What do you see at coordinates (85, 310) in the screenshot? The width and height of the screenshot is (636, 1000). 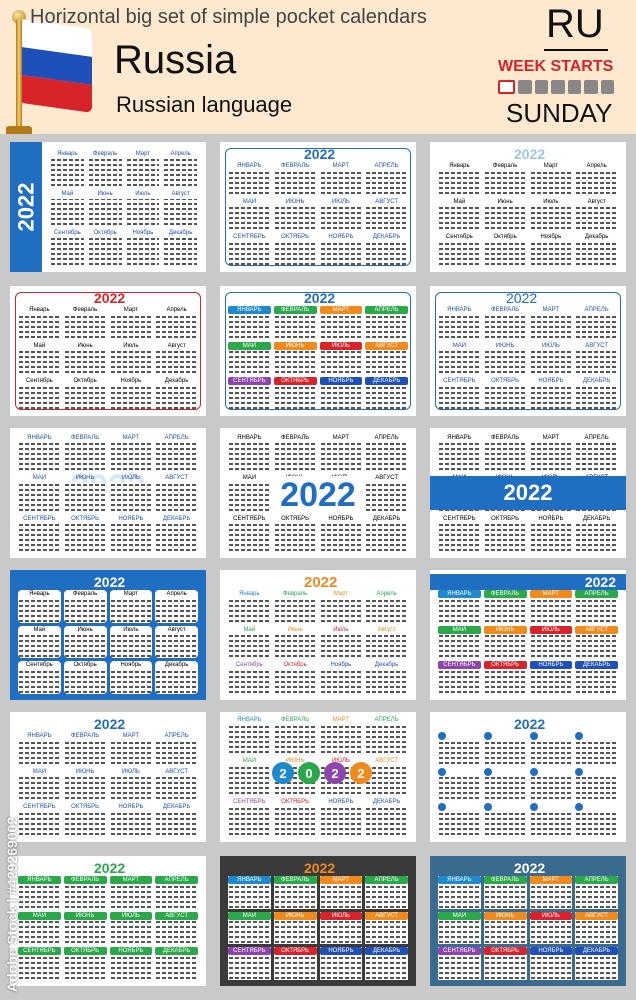 I see `month-name: Февраль` at bounding box center [85, 310].